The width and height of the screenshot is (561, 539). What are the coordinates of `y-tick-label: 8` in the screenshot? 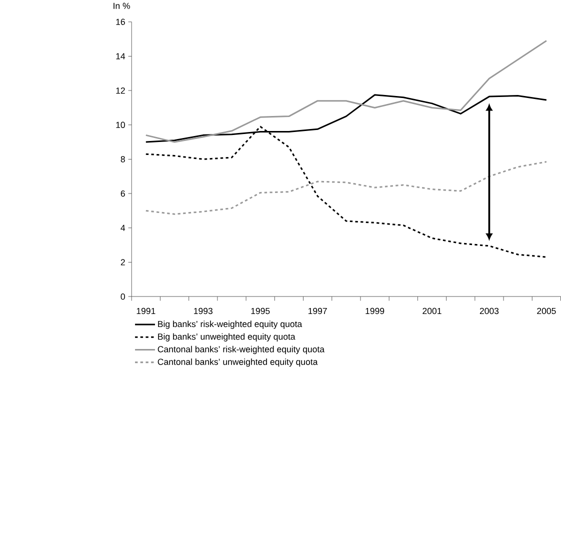 It's located at (122, 159).